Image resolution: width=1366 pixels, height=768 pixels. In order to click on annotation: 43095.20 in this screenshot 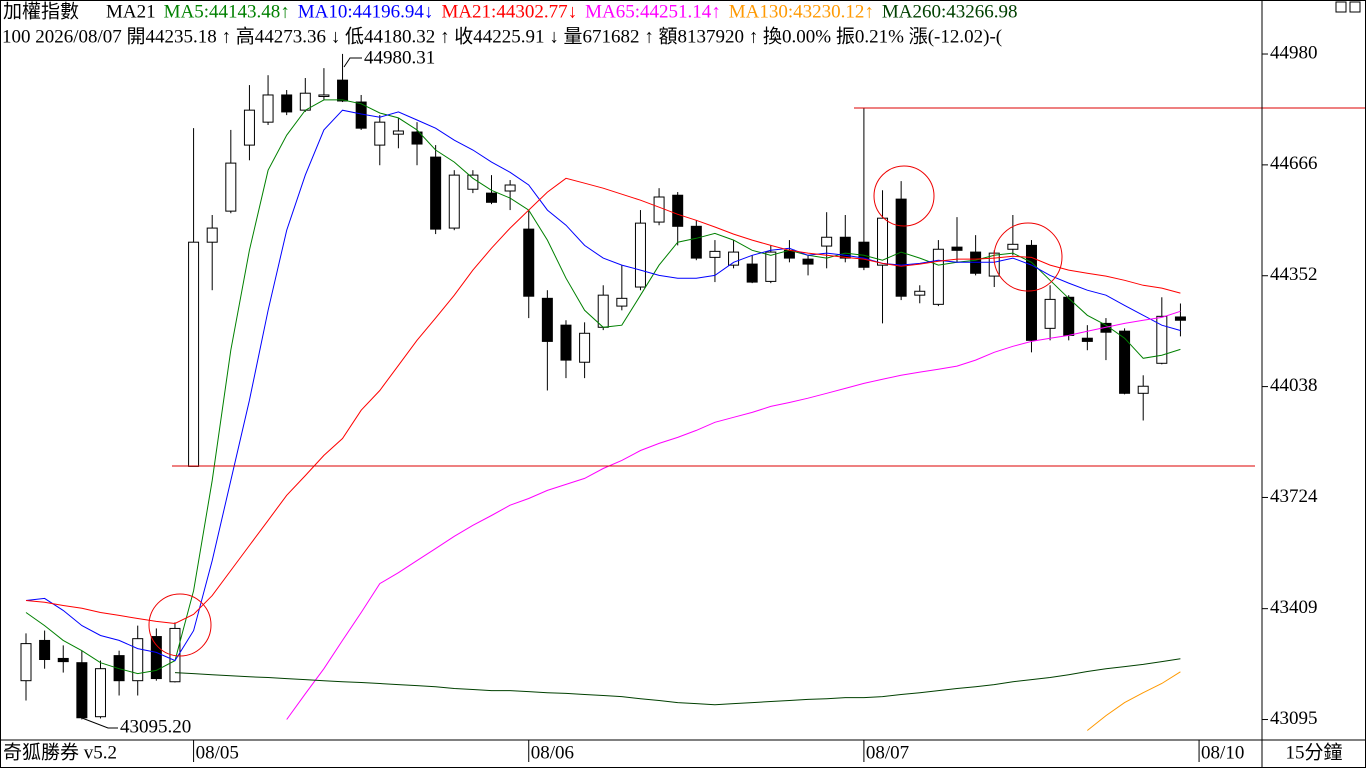, I will do `click(155, 726)`.